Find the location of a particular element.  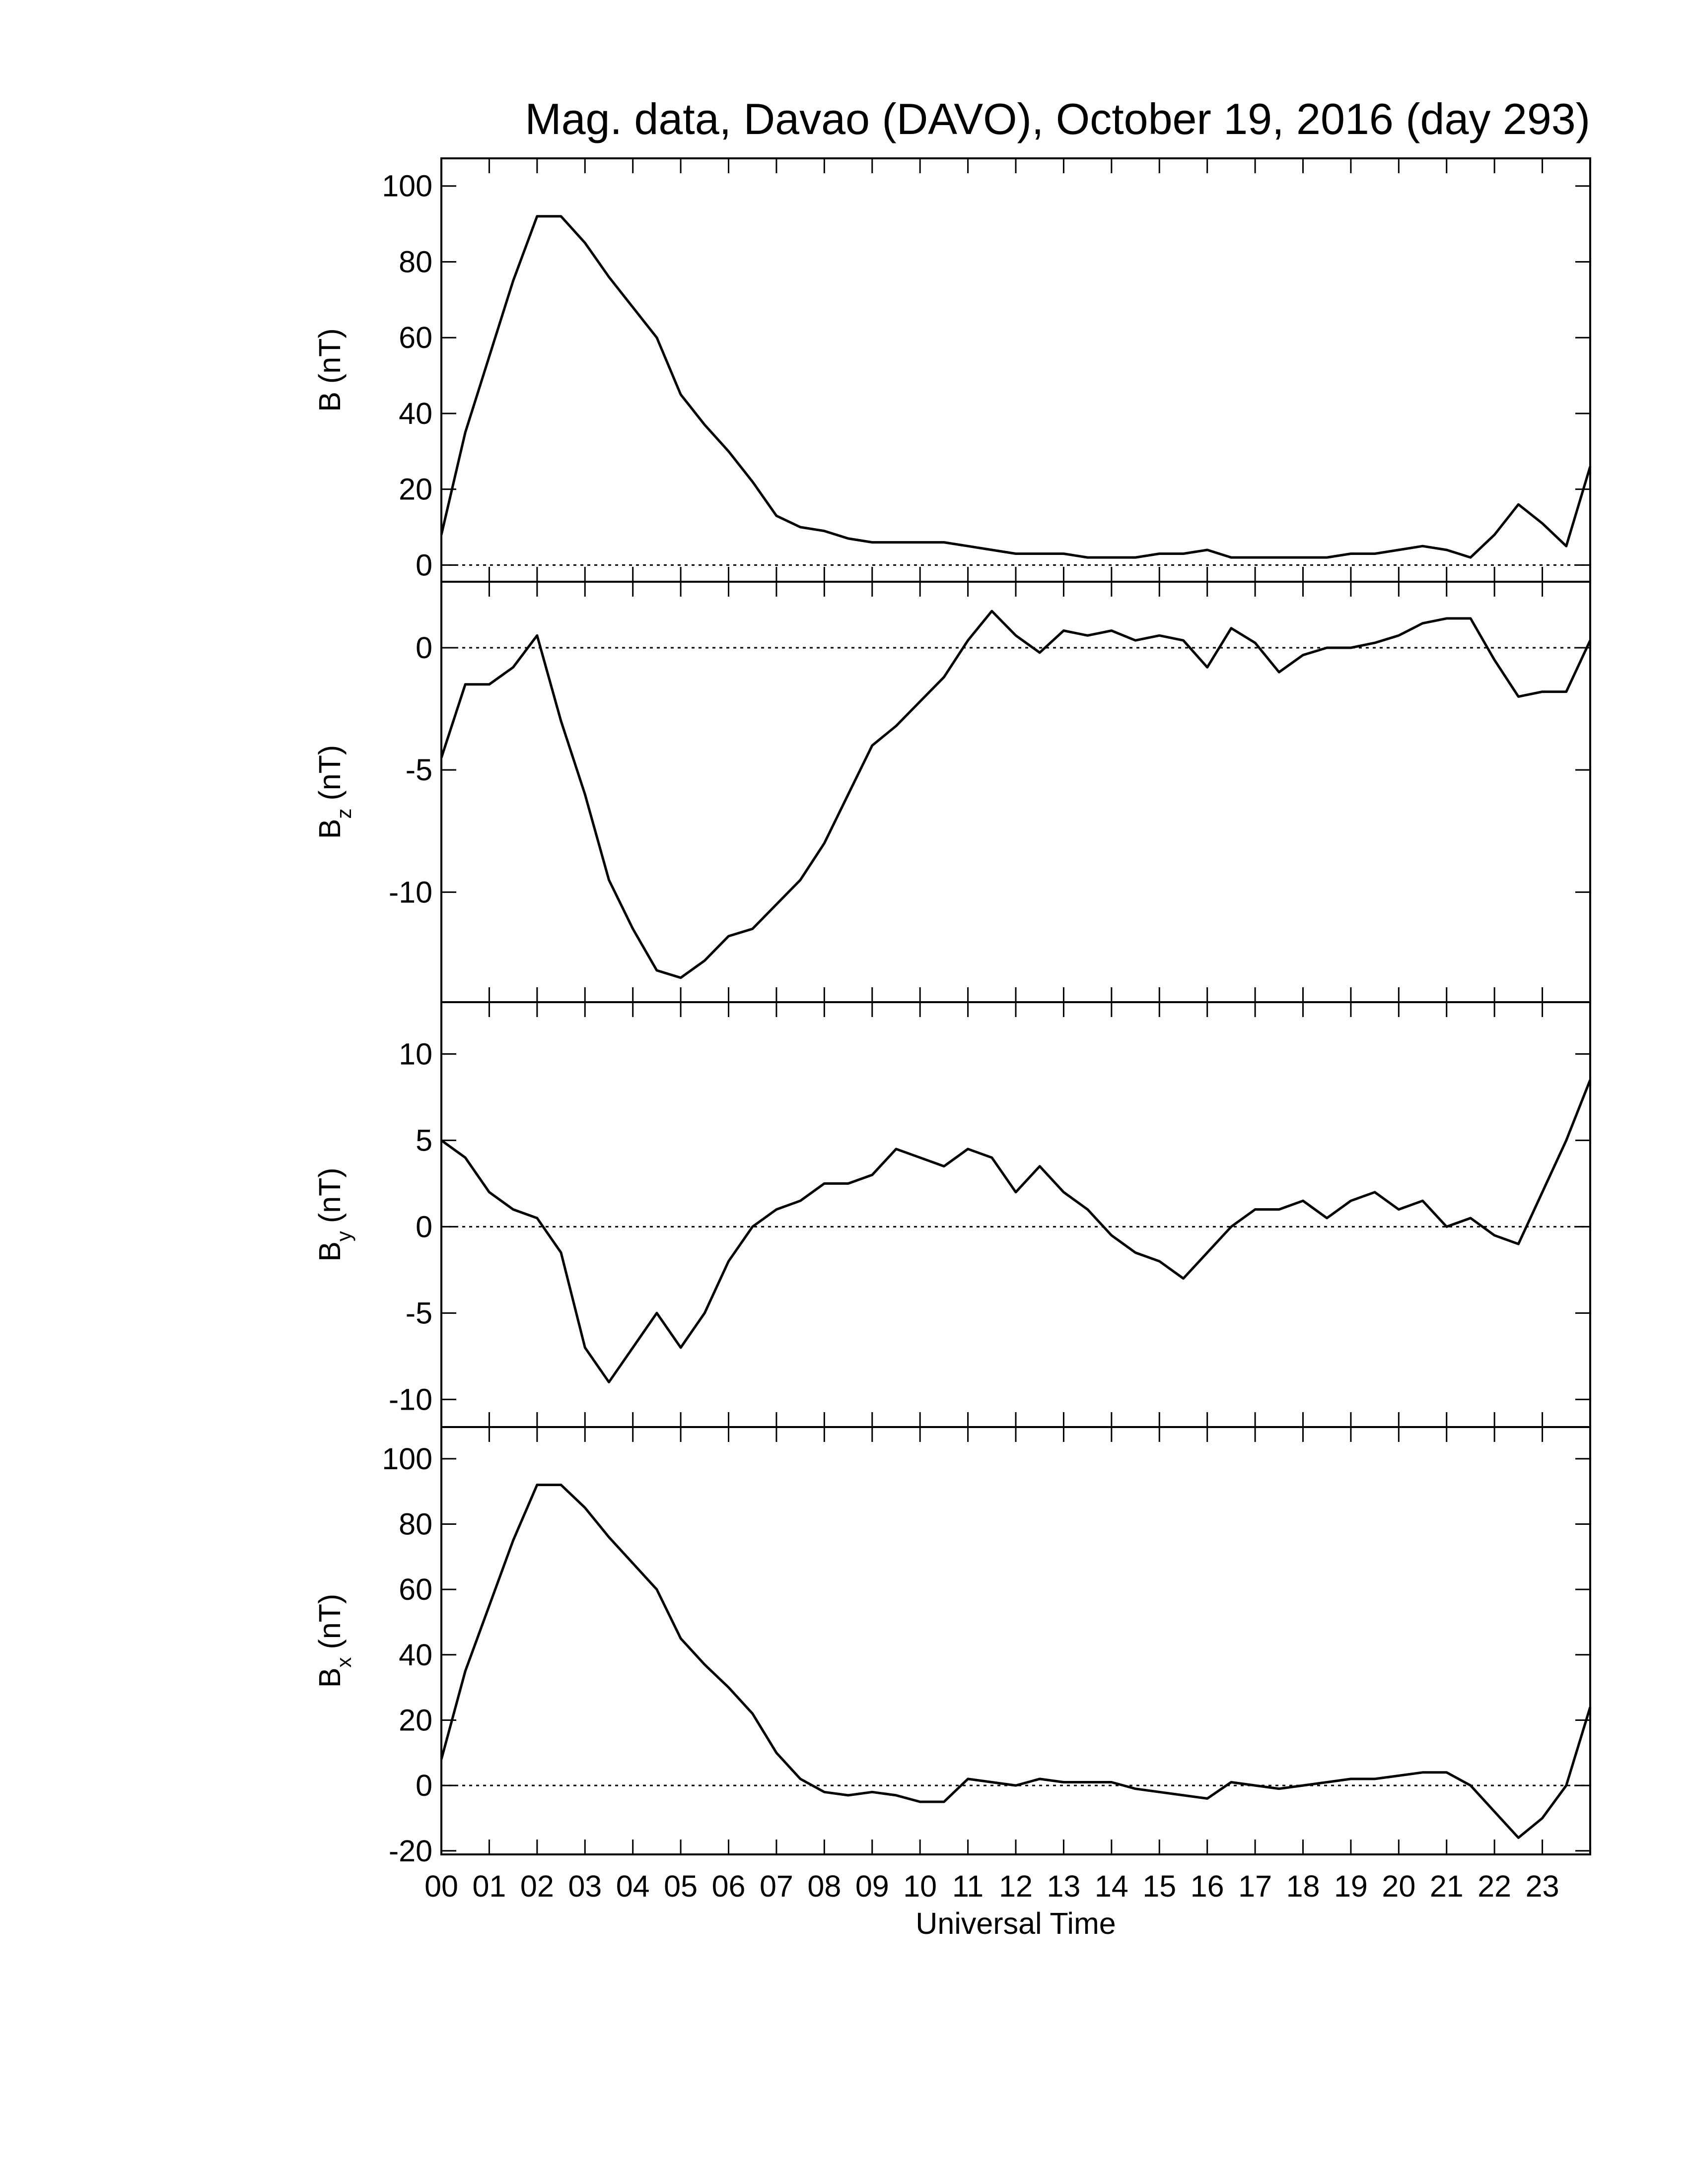

x-tick-label: 05 is located at coordinates (681, 1886).